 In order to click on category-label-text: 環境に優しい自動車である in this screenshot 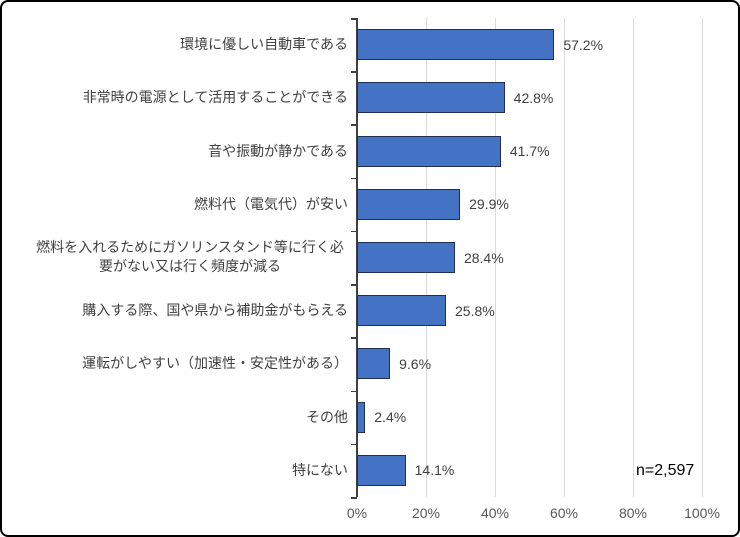, I will do `click(264, 44)`.